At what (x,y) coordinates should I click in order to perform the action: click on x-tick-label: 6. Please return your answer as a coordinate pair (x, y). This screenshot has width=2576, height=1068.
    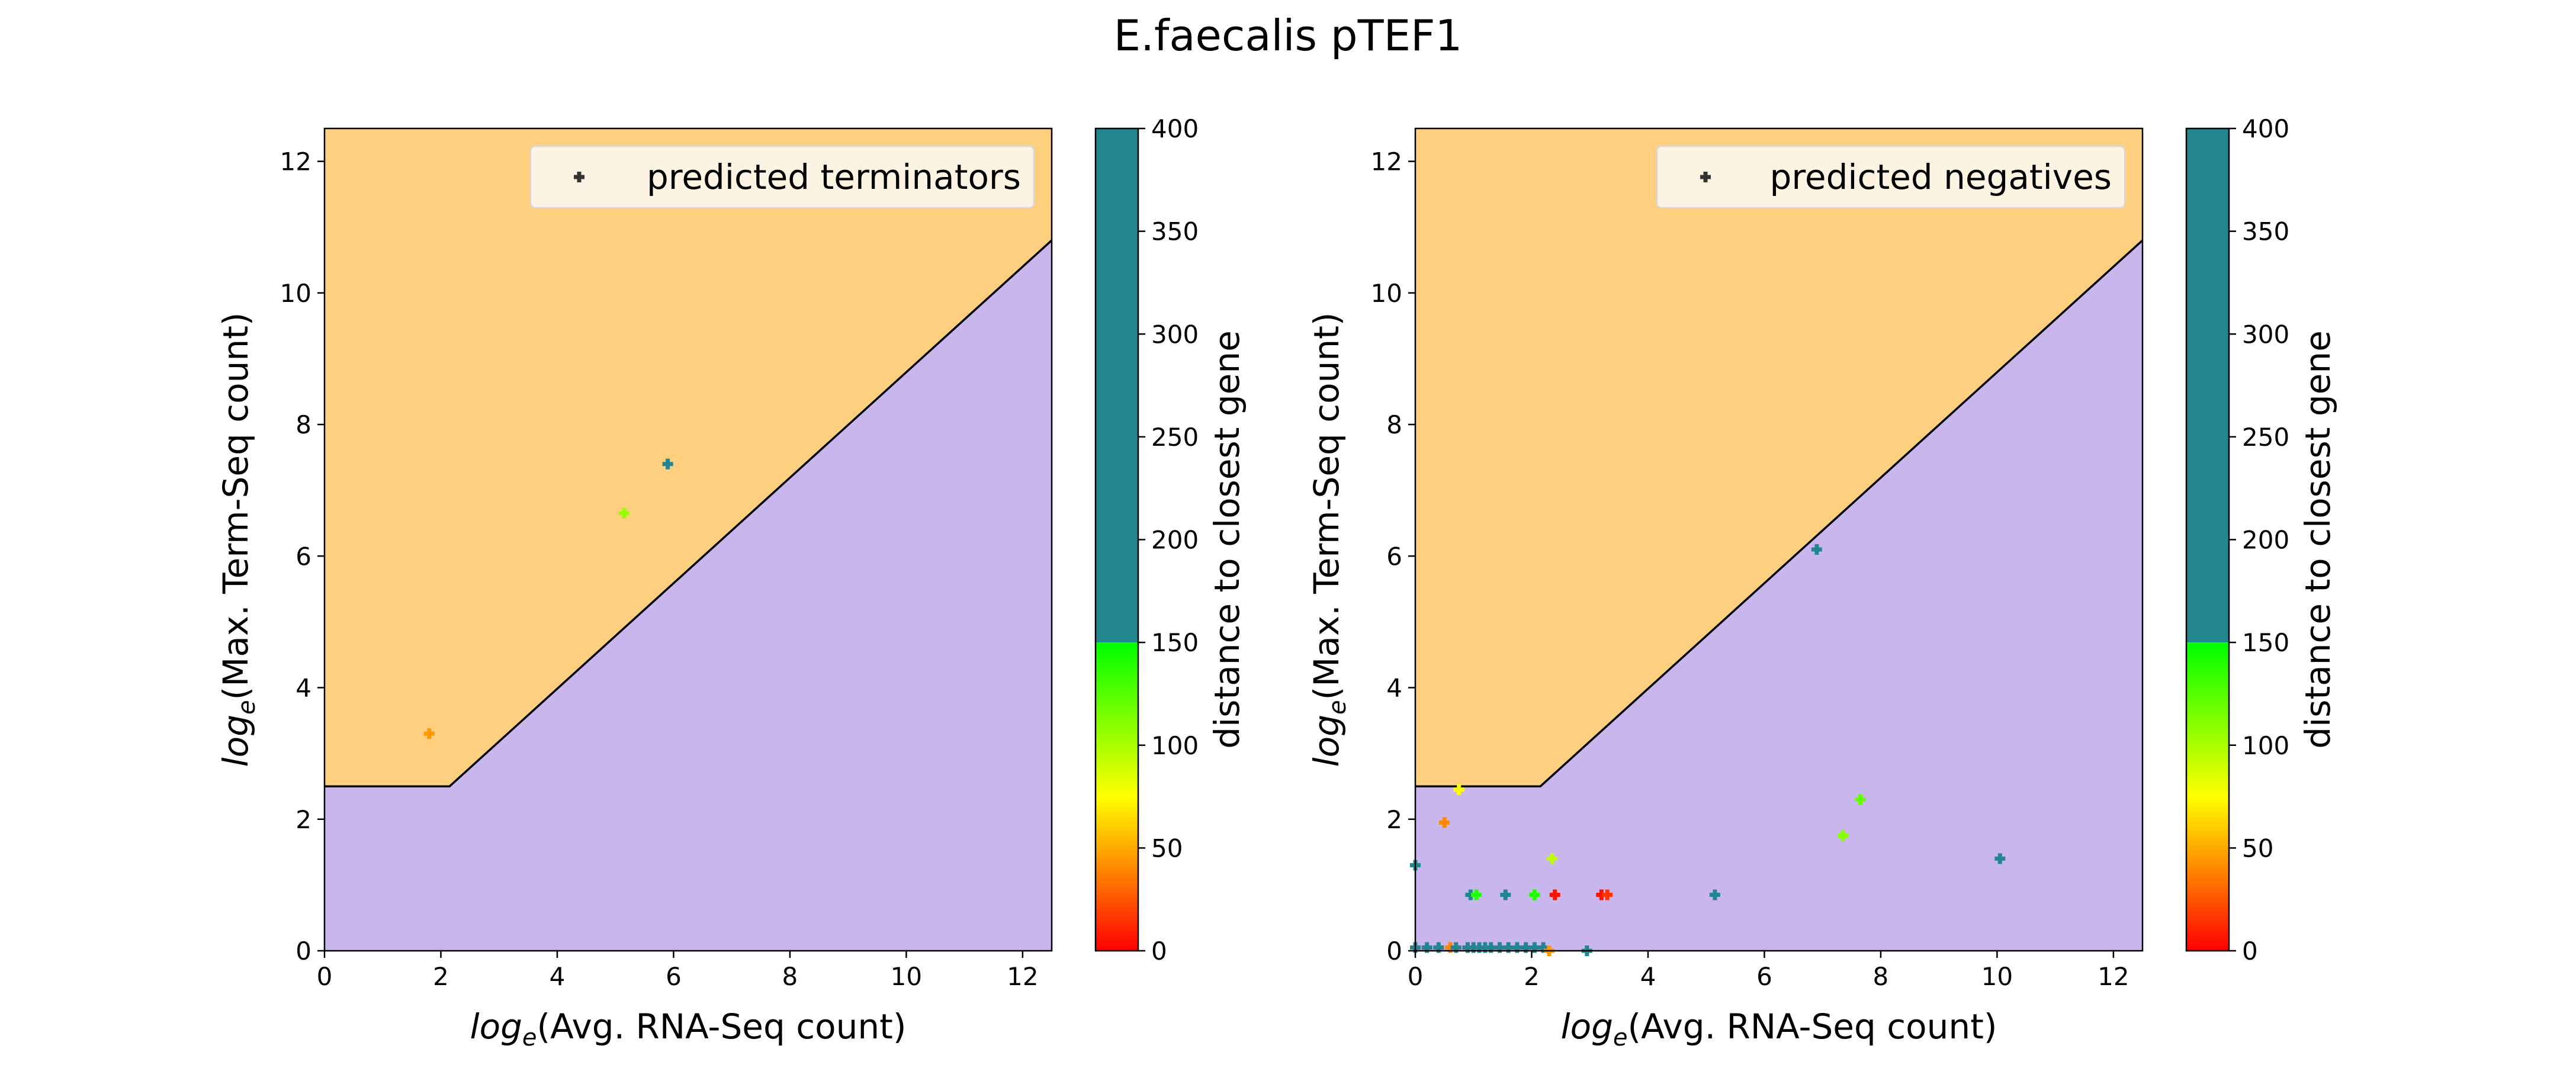
    Looking at the image, I should click on (1764, 976).